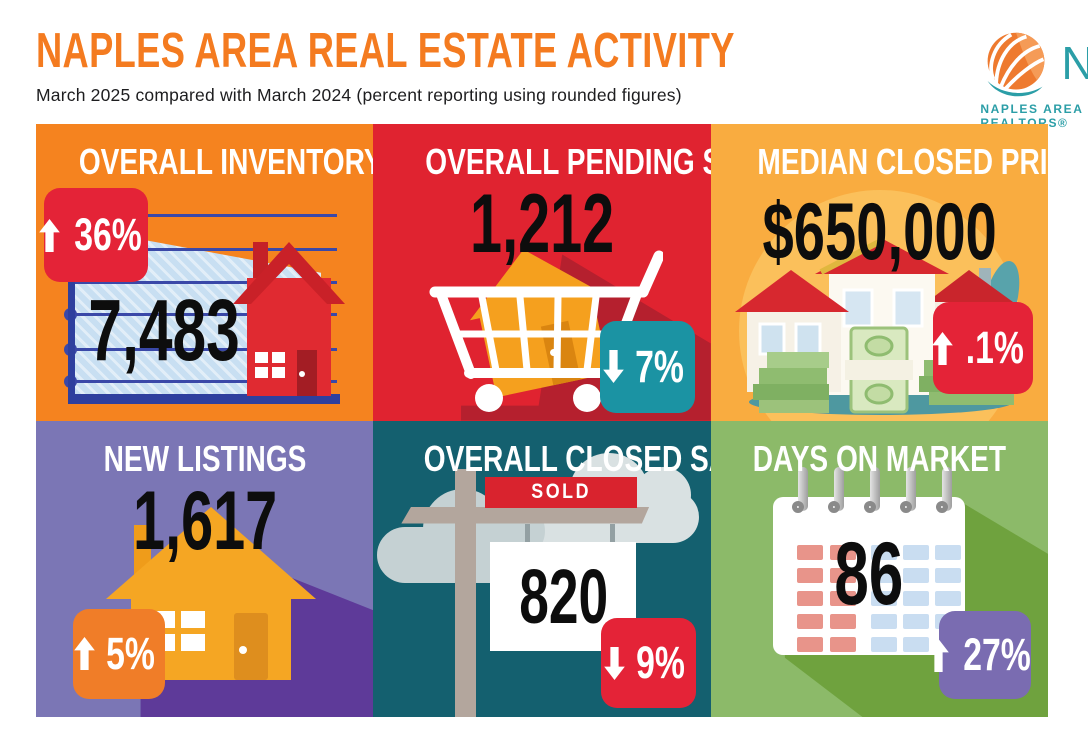 This screenshot has height=750, width=1088. Describe the element at coordinates (568, 161) in the screenshot. I see `panel-title: OVERALL PENDING SALES` at that location.